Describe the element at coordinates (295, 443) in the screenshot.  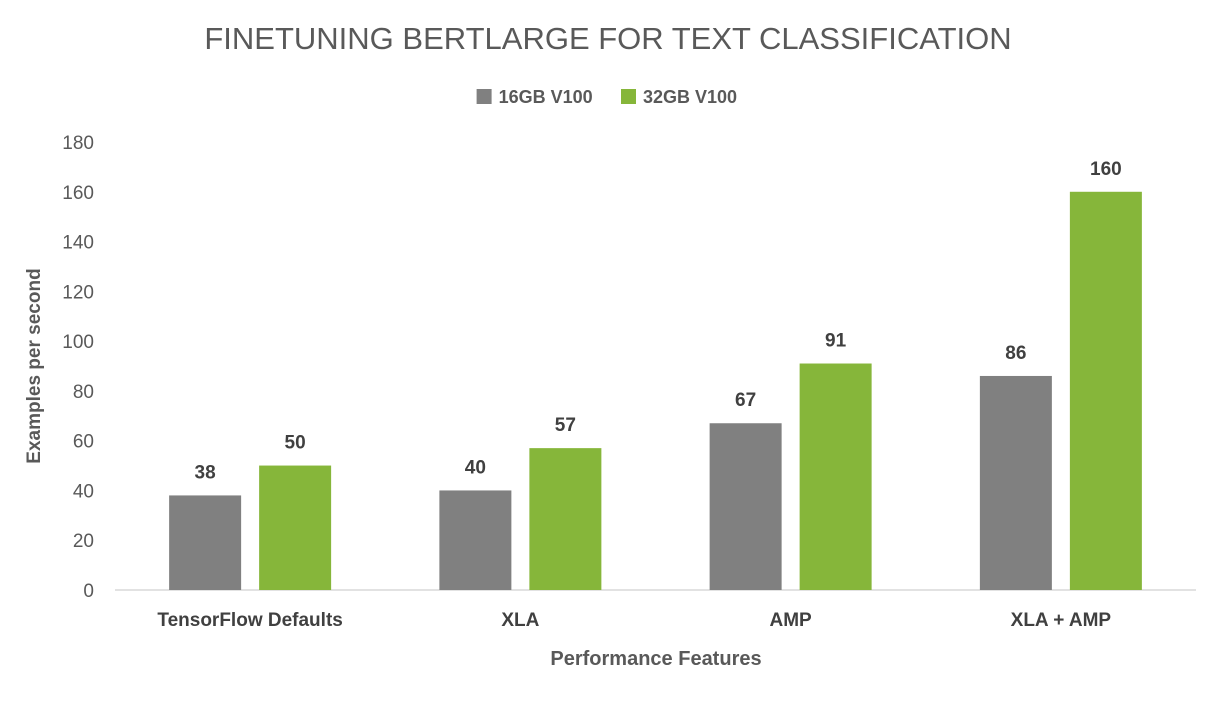
I see `bar-value-label: 50` at that location.